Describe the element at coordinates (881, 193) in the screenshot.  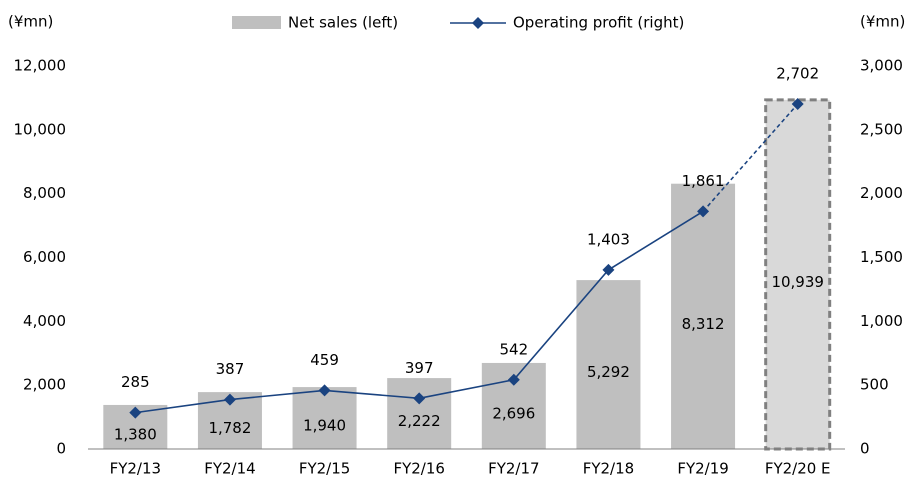
I see `y2-tick-label: 2,000` at that location.